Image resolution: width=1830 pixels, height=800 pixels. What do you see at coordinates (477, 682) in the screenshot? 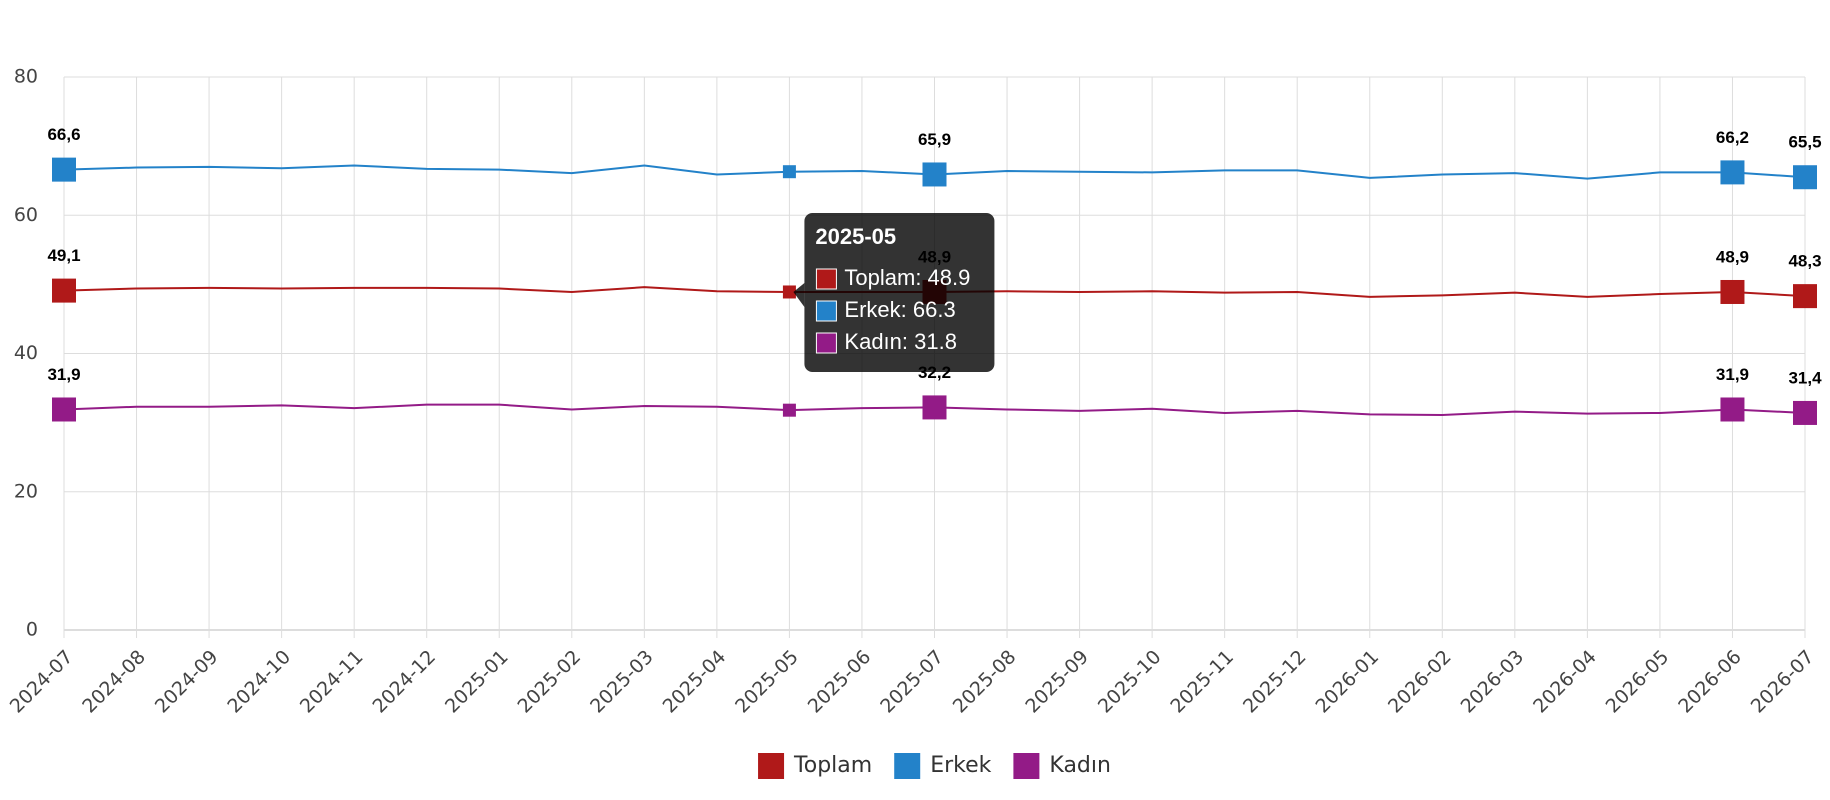
I see `x-tick-label: 2025-01` at bounding box center [477, 682].